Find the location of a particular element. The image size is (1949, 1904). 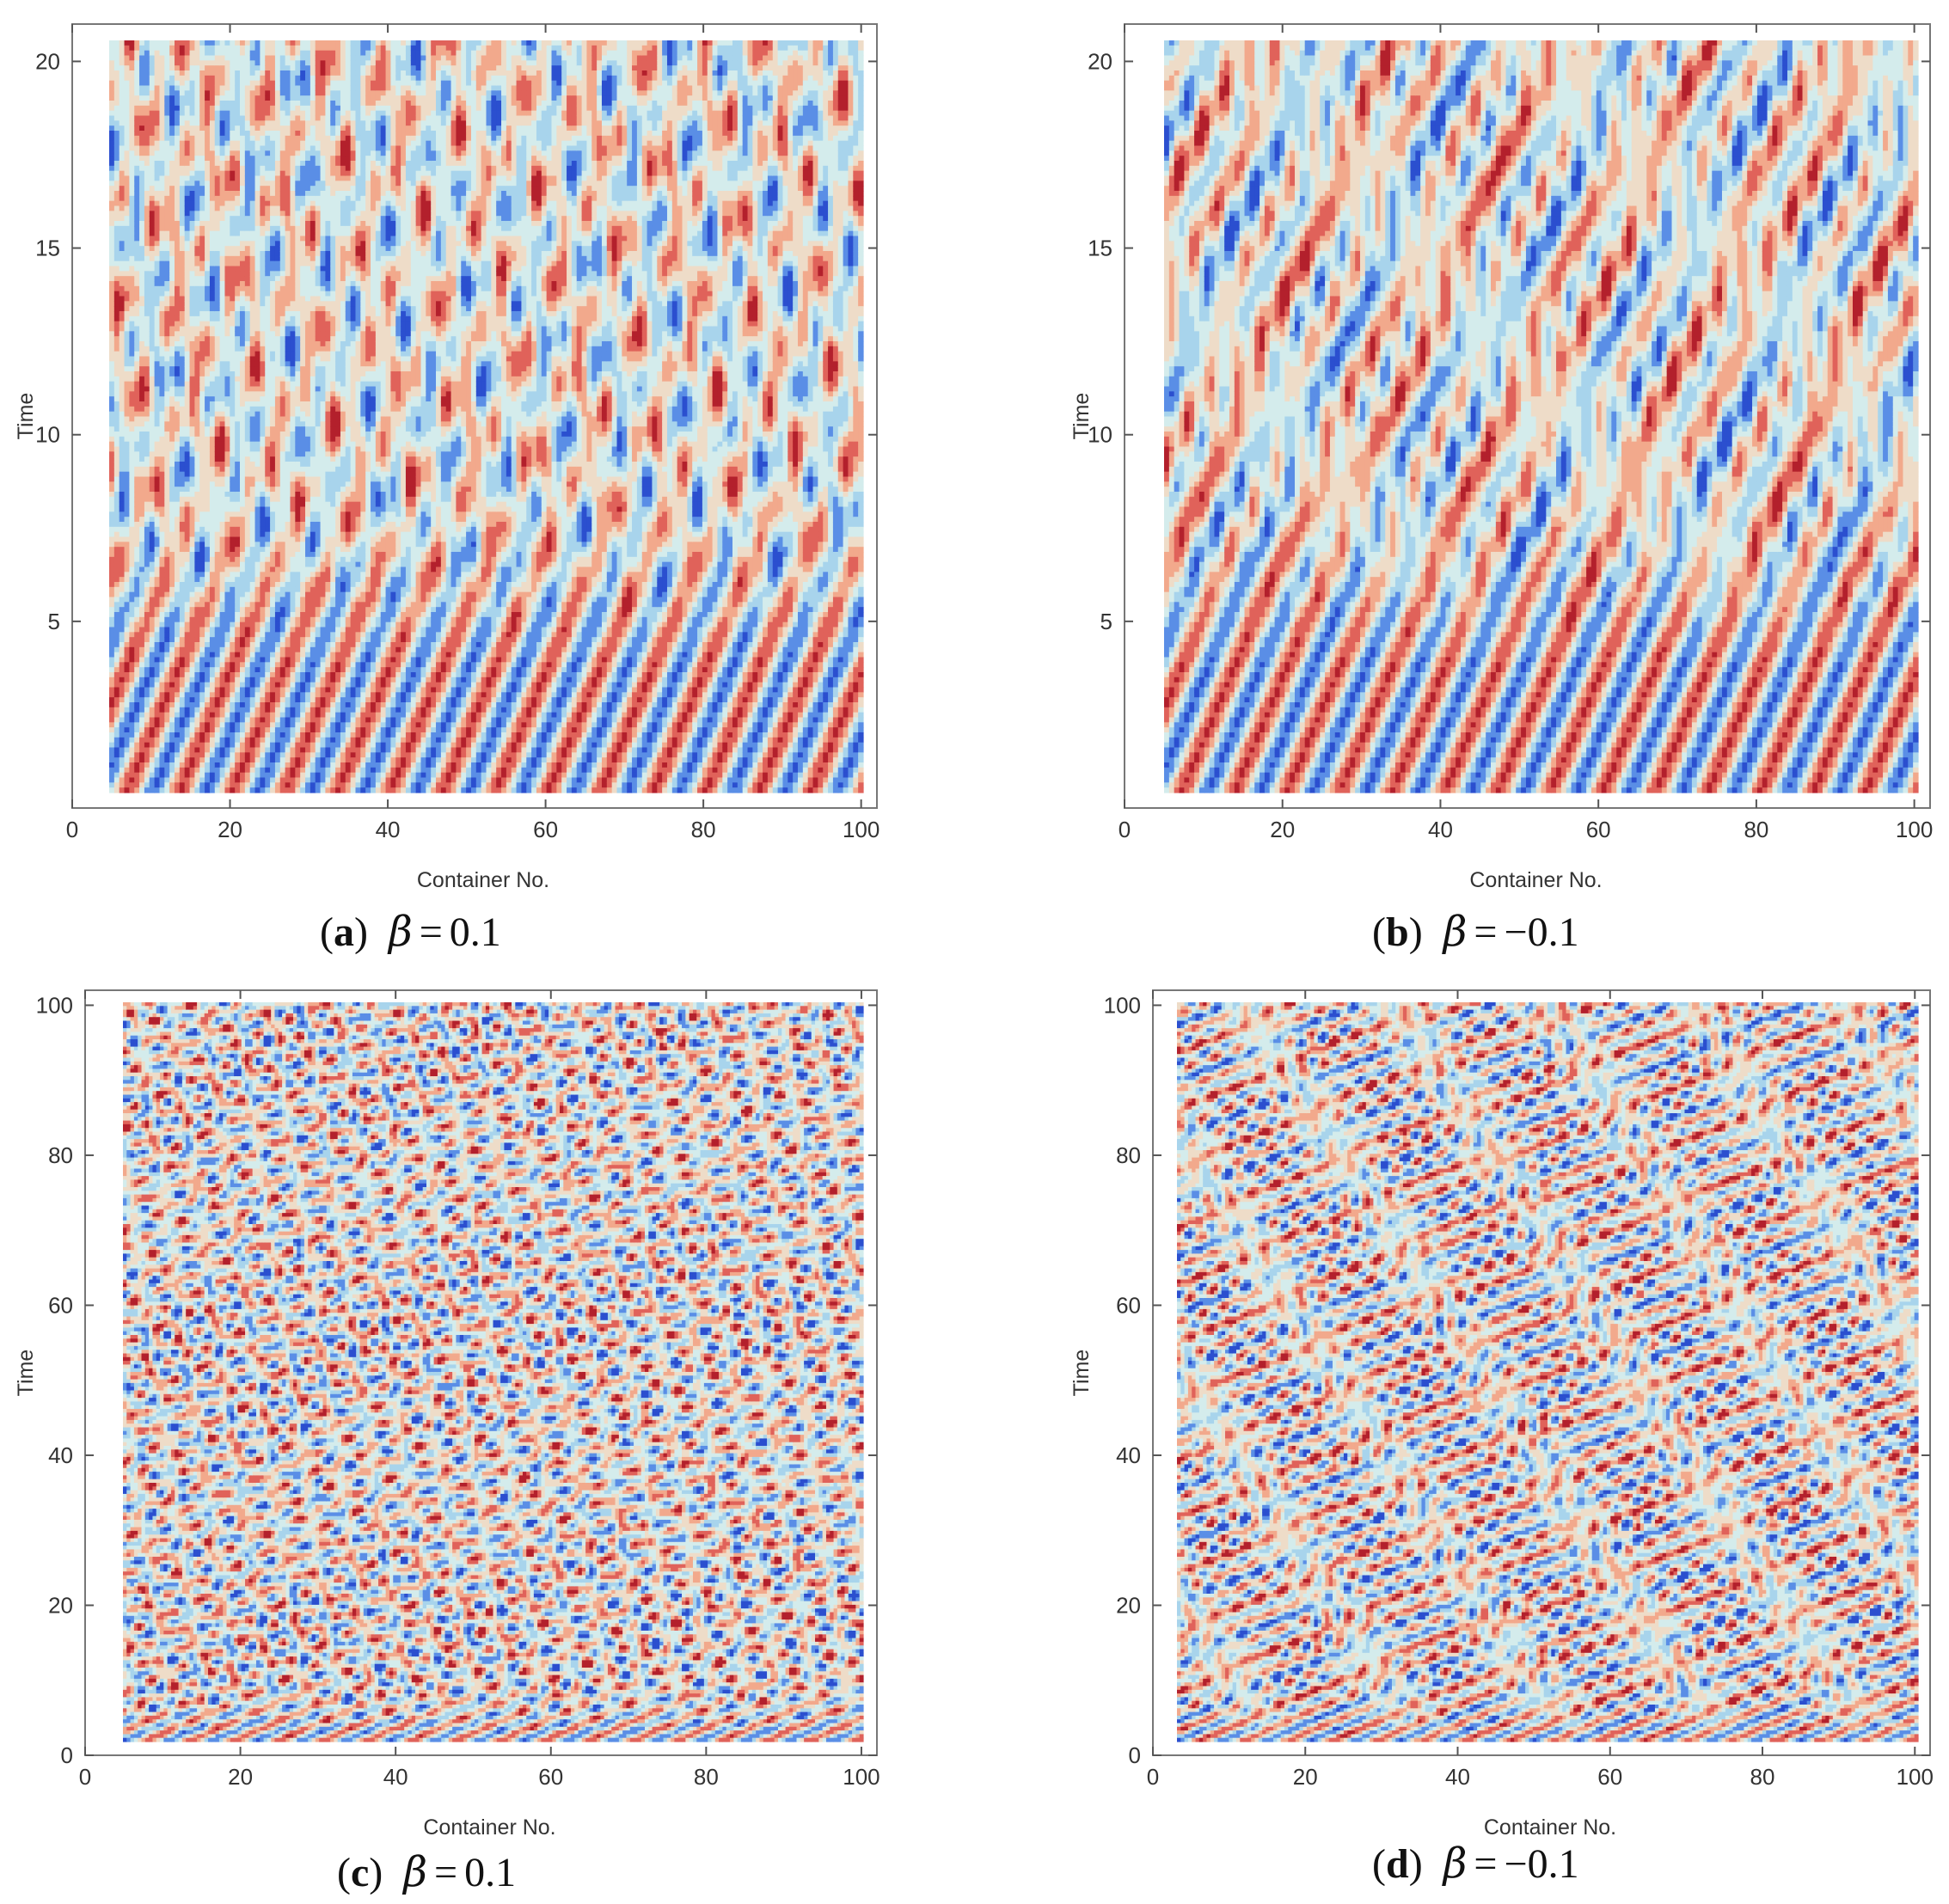

x-tick-label-a-1: 20 is located at coordinates (230, 830).